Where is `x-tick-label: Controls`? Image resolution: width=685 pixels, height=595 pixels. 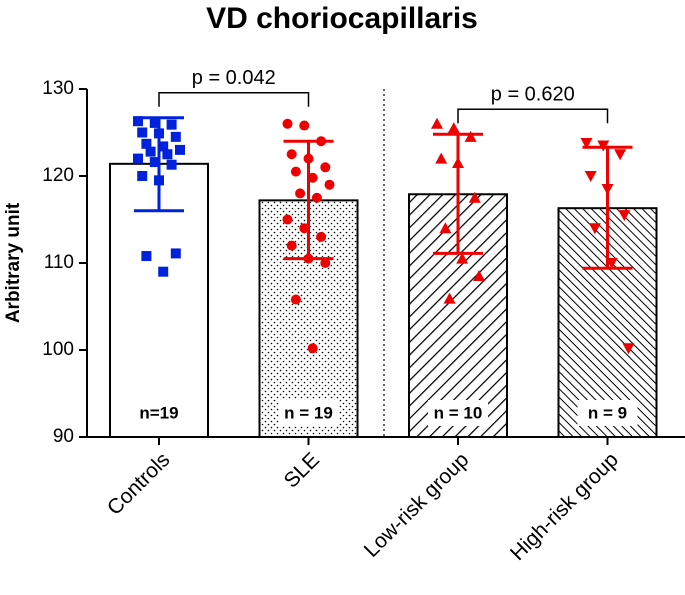 x-tick-label: Controls is located at coordinates (139, 484).